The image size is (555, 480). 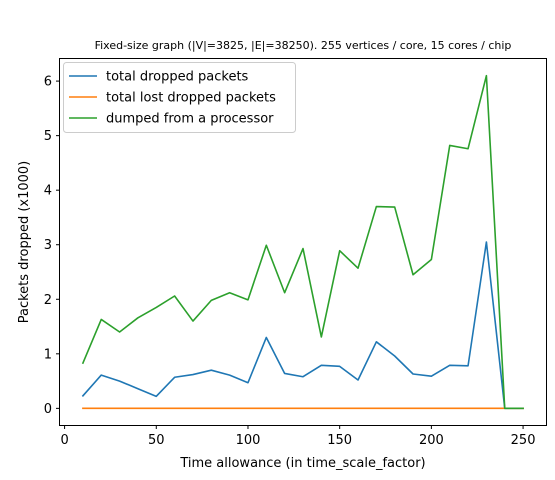 What do you see at coordinates (191, 98) in the screenshot?
I see `legend-label-1: total lost dropped packets` at bounding box center [191, 98].